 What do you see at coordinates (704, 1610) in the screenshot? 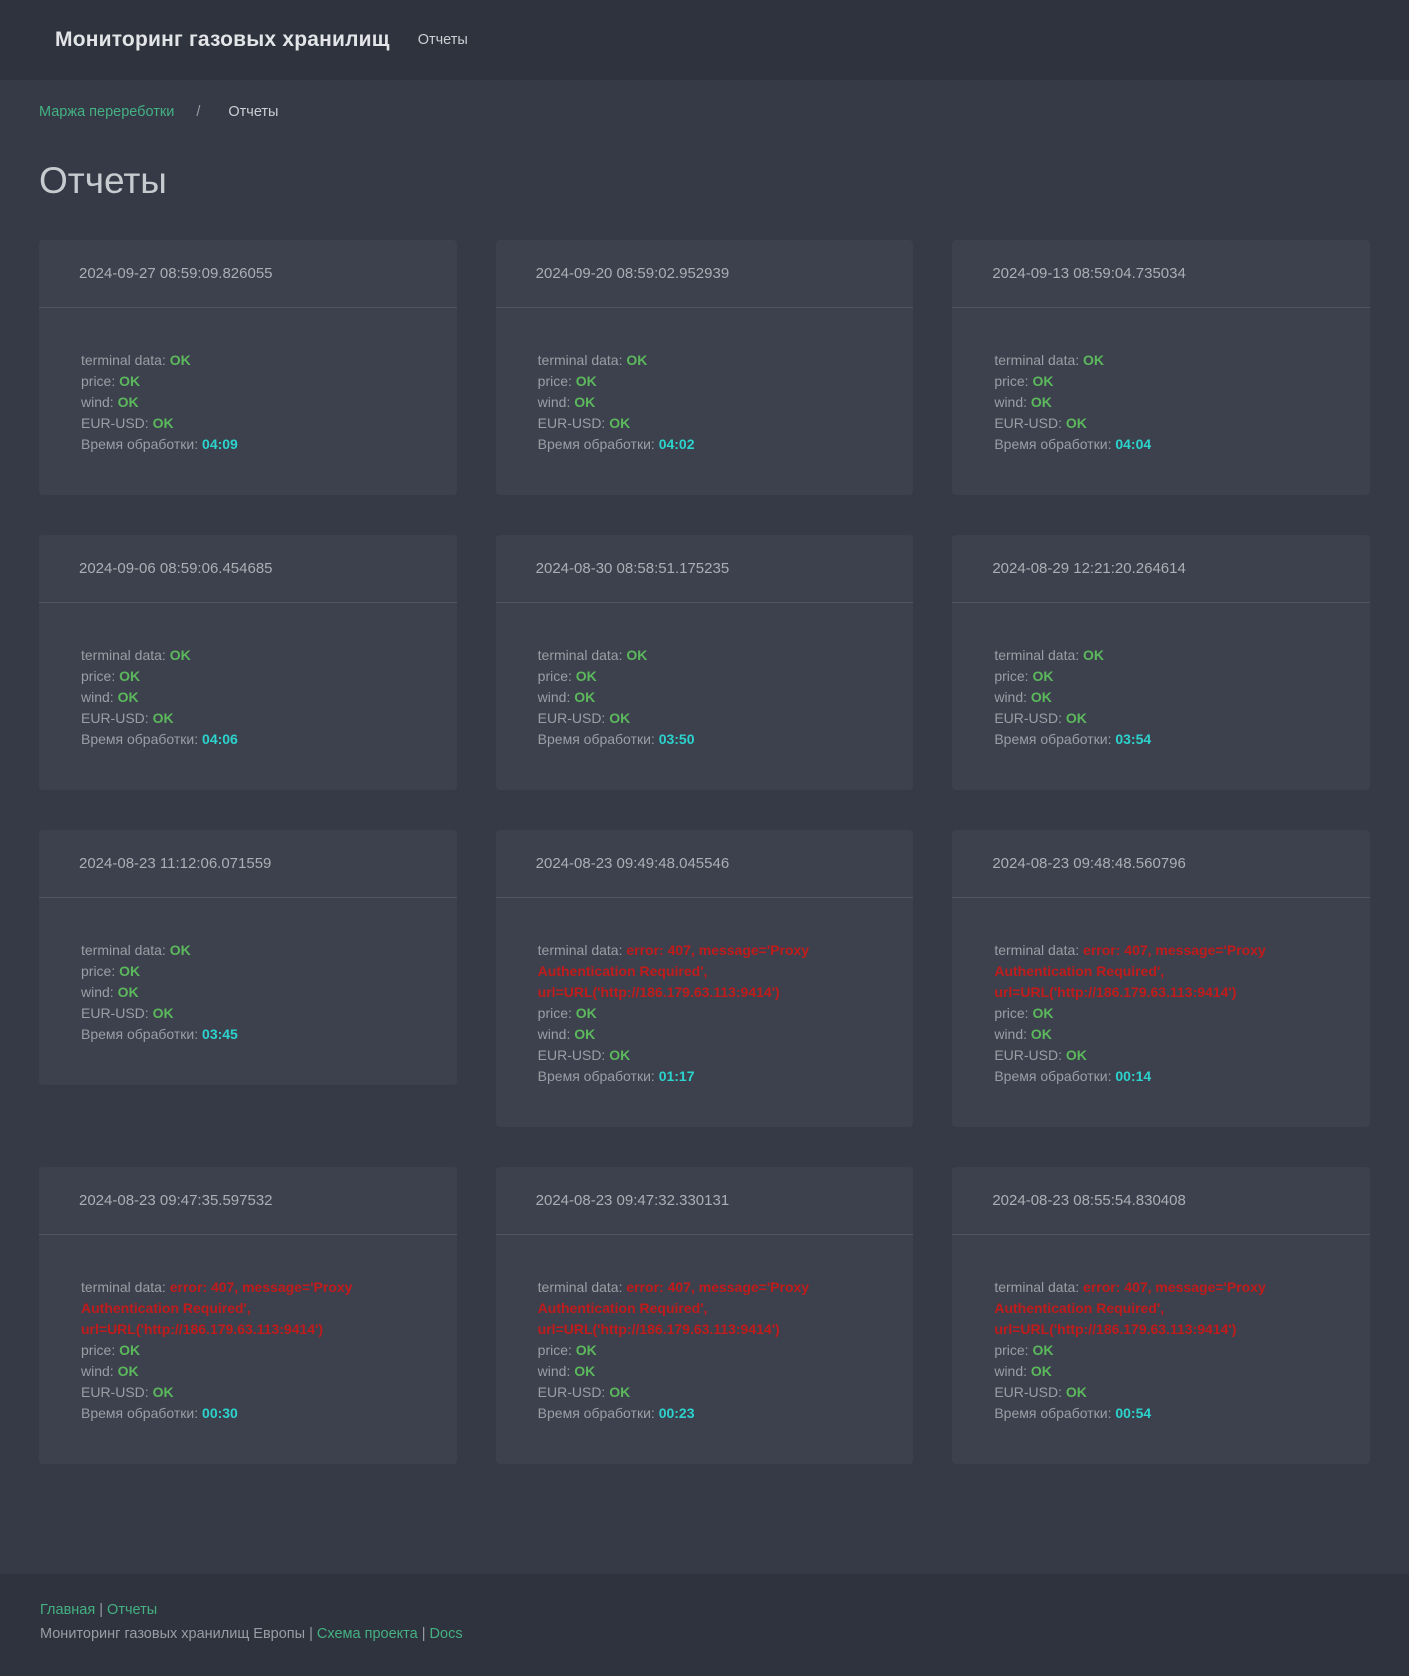
I see `footer-nav-line: Главная | Отчеты` at bounding box center [704, 1610].